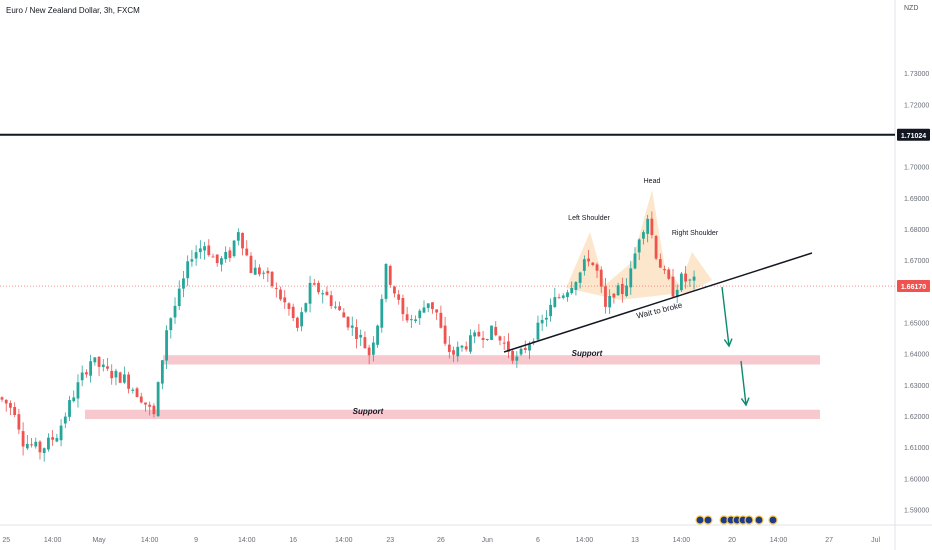  Describe the element at coordinates (73, 10) in the screenshot. I see `chart-title: Euro / New Zealand Dollar, 3h, FXCM` at that location.